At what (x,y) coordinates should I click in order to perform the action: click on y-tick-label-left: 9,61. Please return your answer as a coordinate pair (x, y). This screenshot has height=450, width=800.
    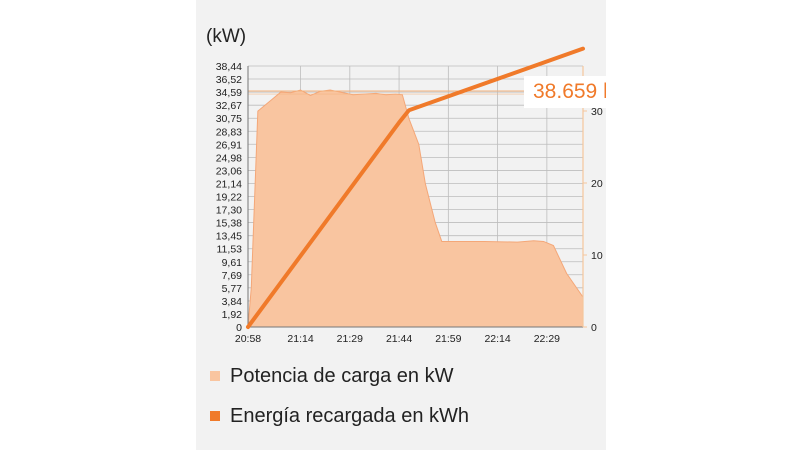
    Looking at the image, I should click on (232, 263).